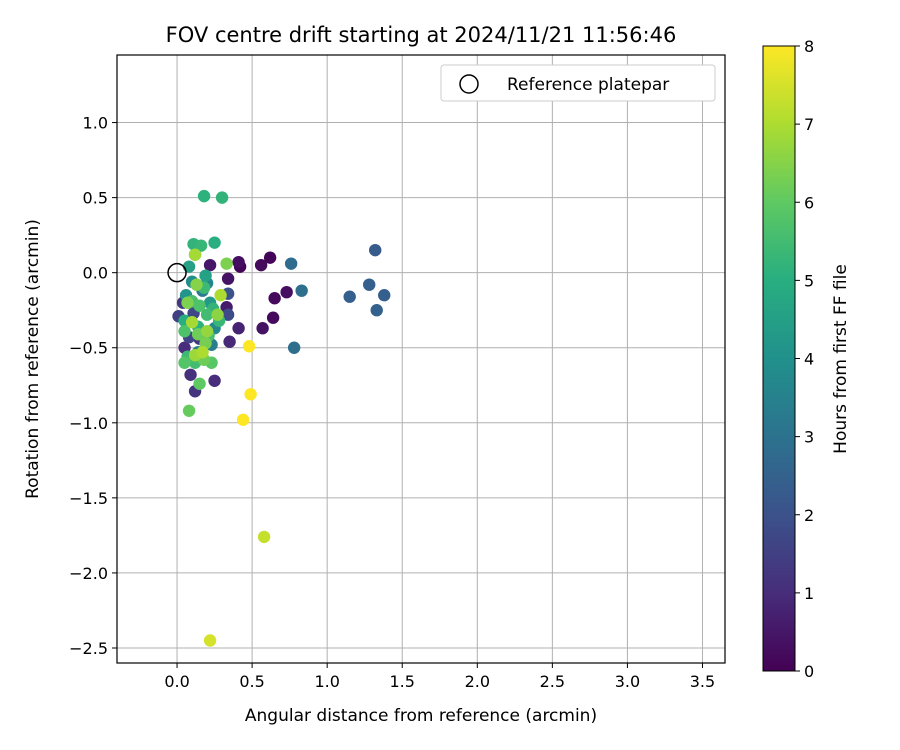 The image size is (900, 750). Describe the element at coordinates (809, 46) in the screenshot. I see `colorbar-tick-label: 8` at that location.